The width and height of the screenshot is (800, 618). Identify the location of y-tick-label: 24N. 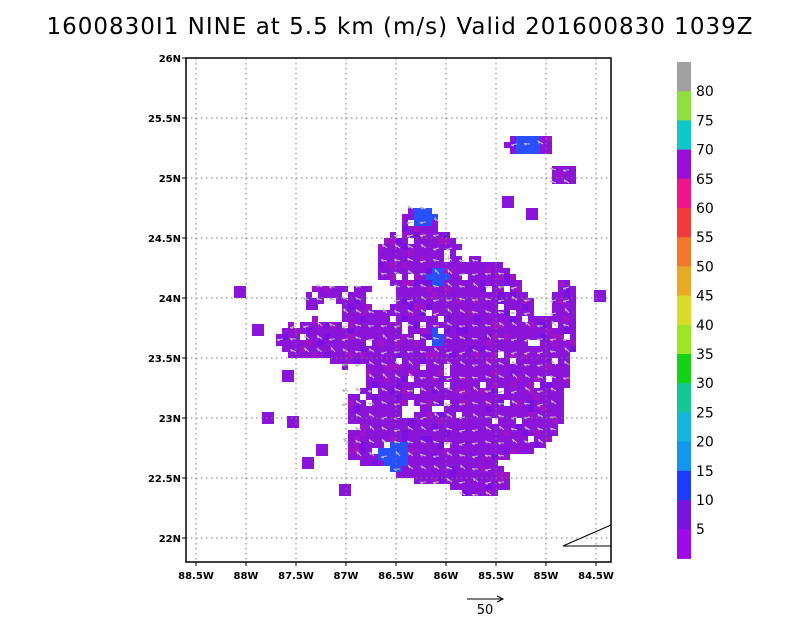
(170, 299).